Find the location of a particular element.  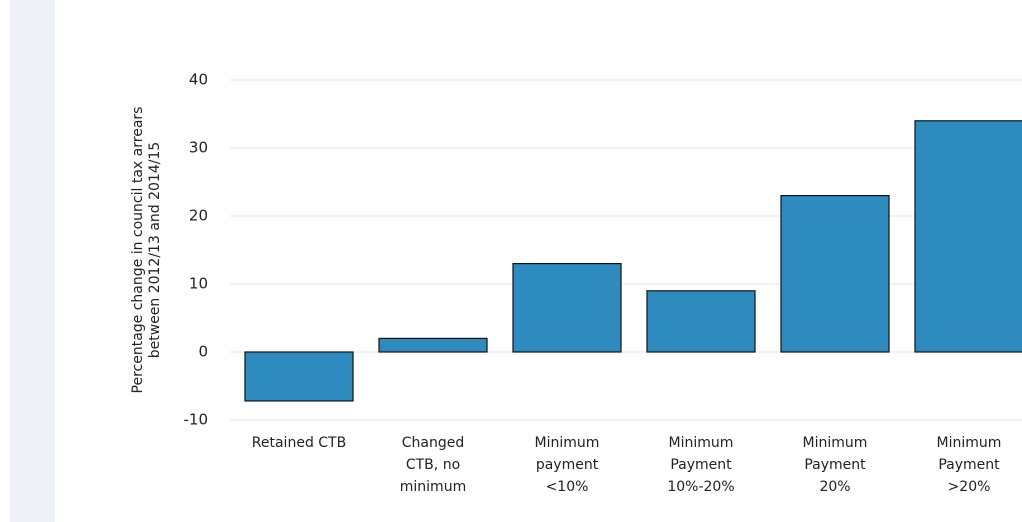

y-tick-label: 0 is located at coordinates (203, 352).